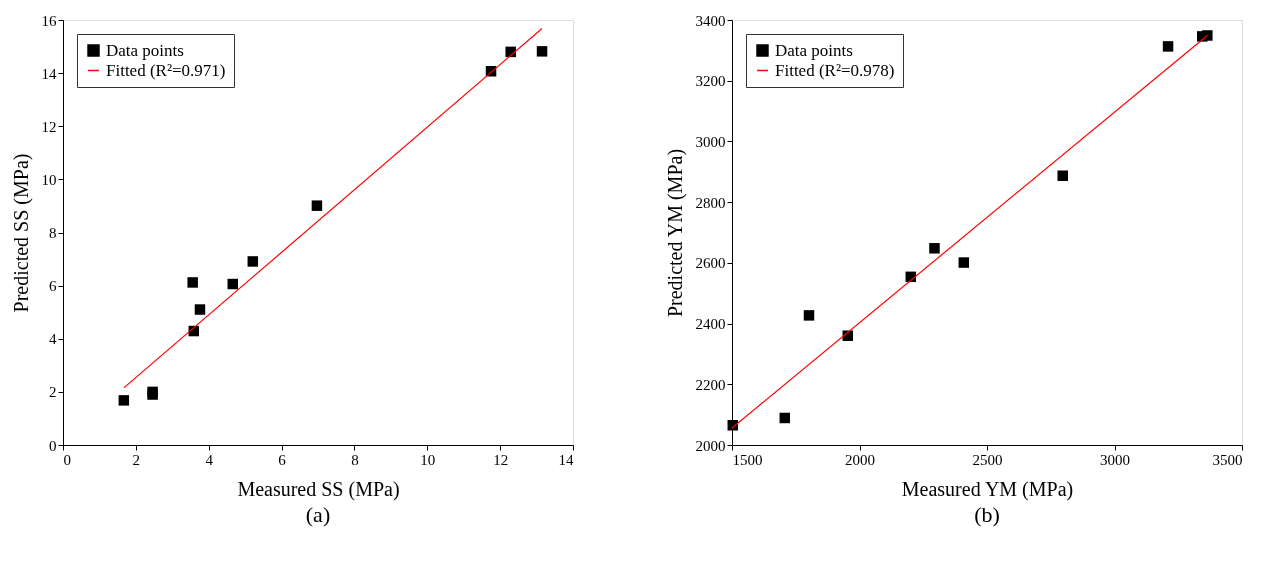  What do you see at coordinates (987, 459) in the screenshot?
I see `x-tick-label: 2500` at bounding box center [987, 459].